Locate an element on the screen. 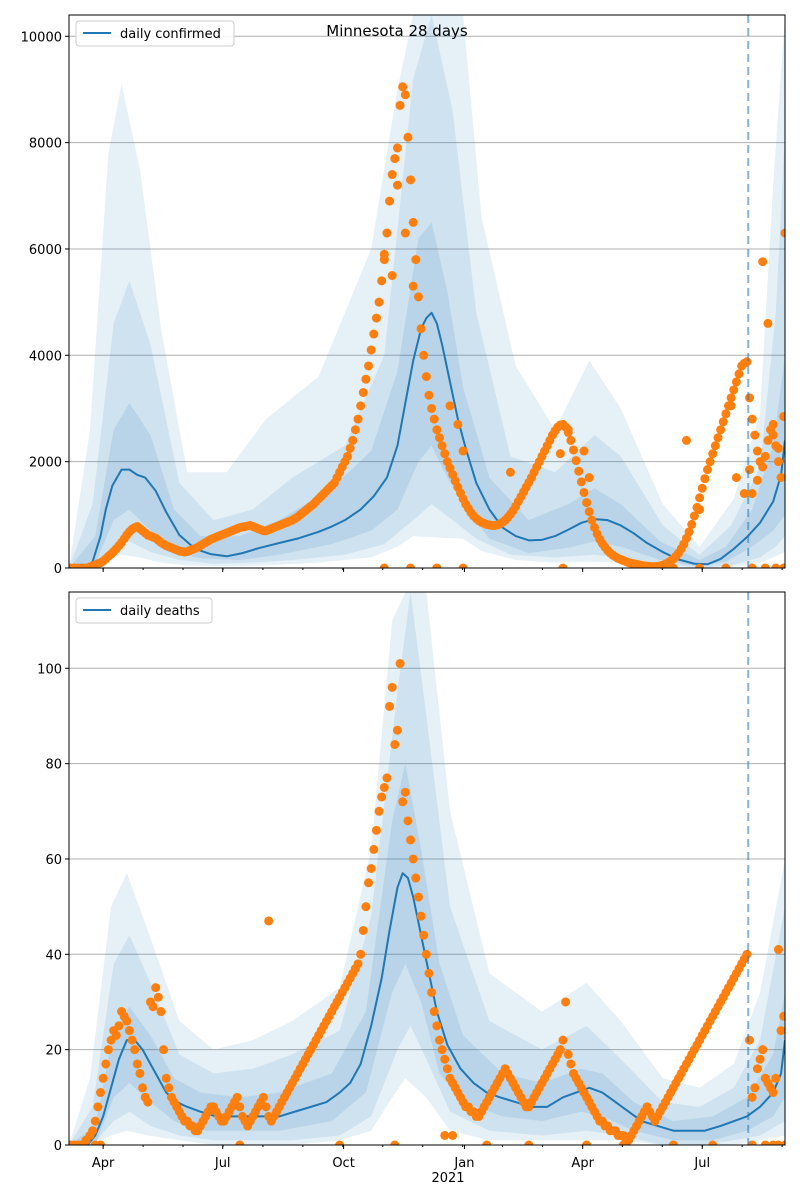  deaths-legend: daily deaths is located at coordinates (144, 610).